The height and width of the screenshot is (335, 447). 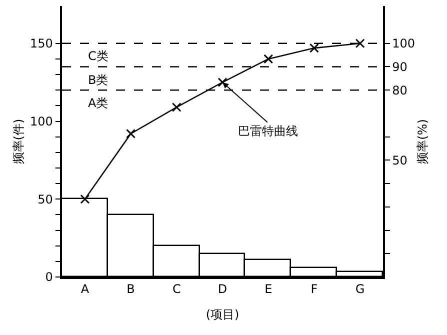 What do you see at coordinates (98, 56) in the screenshot?
I see `annotation: C类` at bounding box center [98, 56].